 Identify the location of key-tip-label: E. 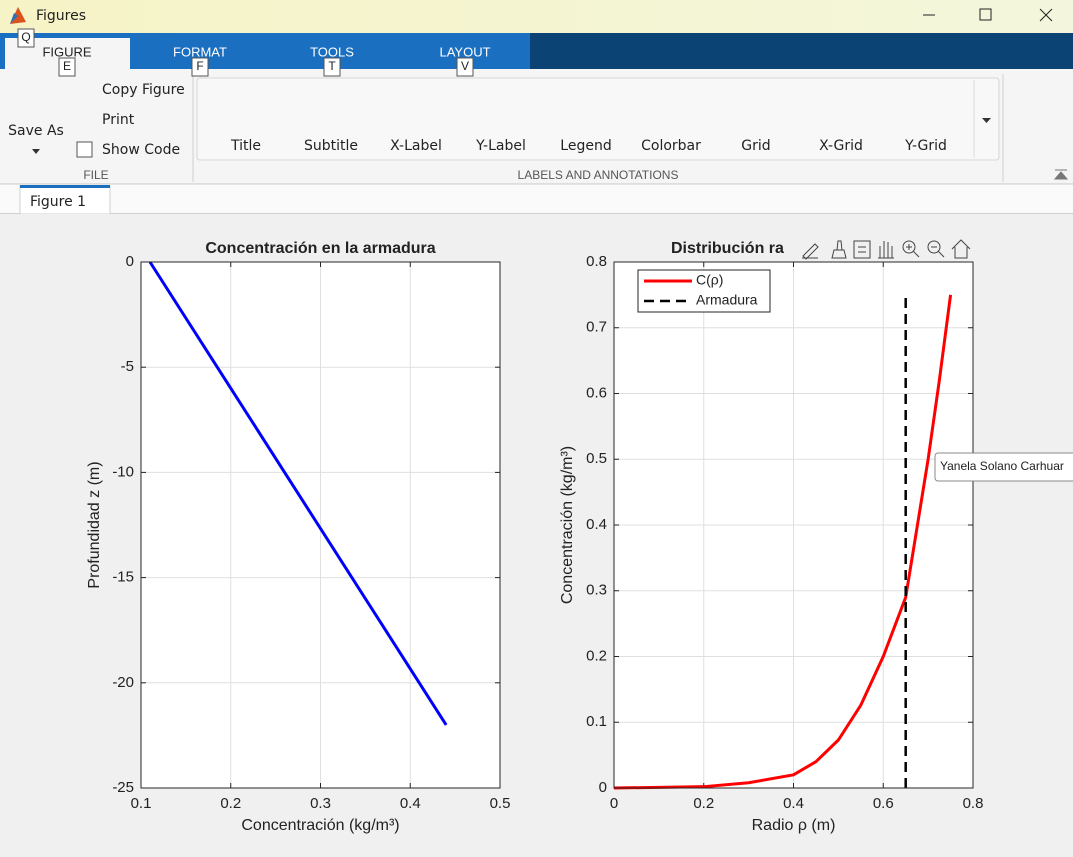
(67, 66).